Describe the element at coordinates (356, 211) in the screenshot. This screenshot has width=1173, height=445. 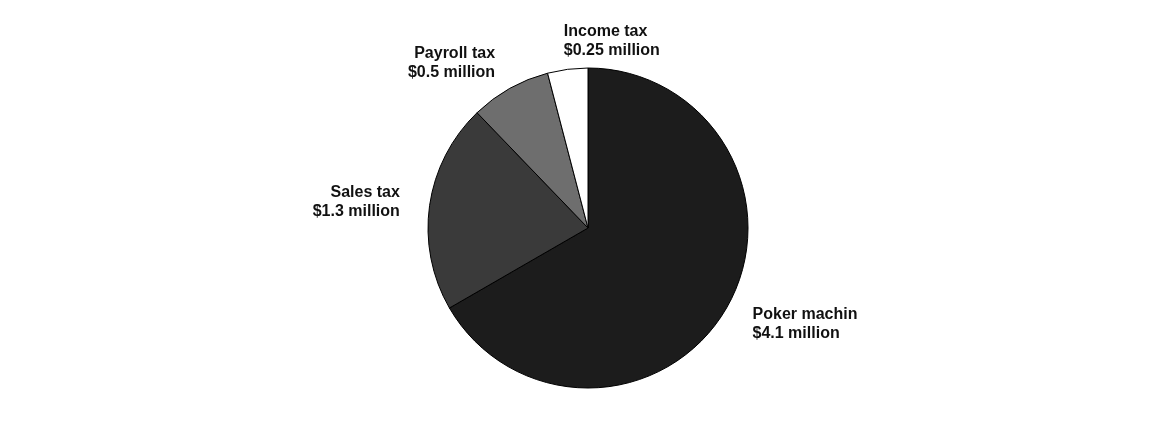
I see `data-label: $1.3 million` at that location.